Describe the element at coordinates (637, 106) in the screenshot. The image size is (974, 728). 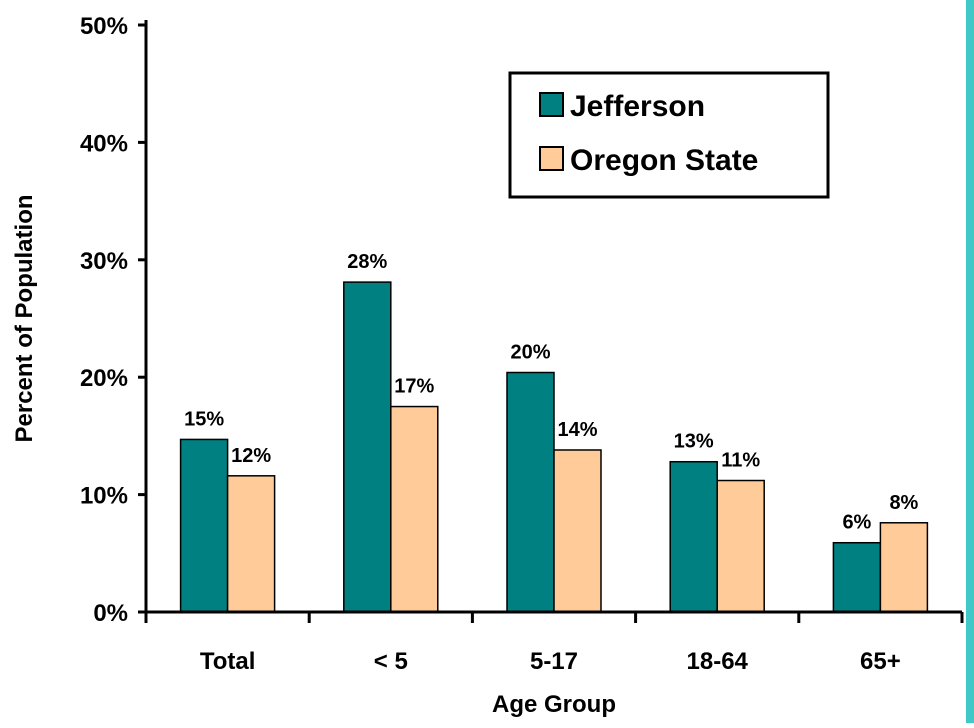
I see `legend-label-jefferson: Jefferson` at that location.